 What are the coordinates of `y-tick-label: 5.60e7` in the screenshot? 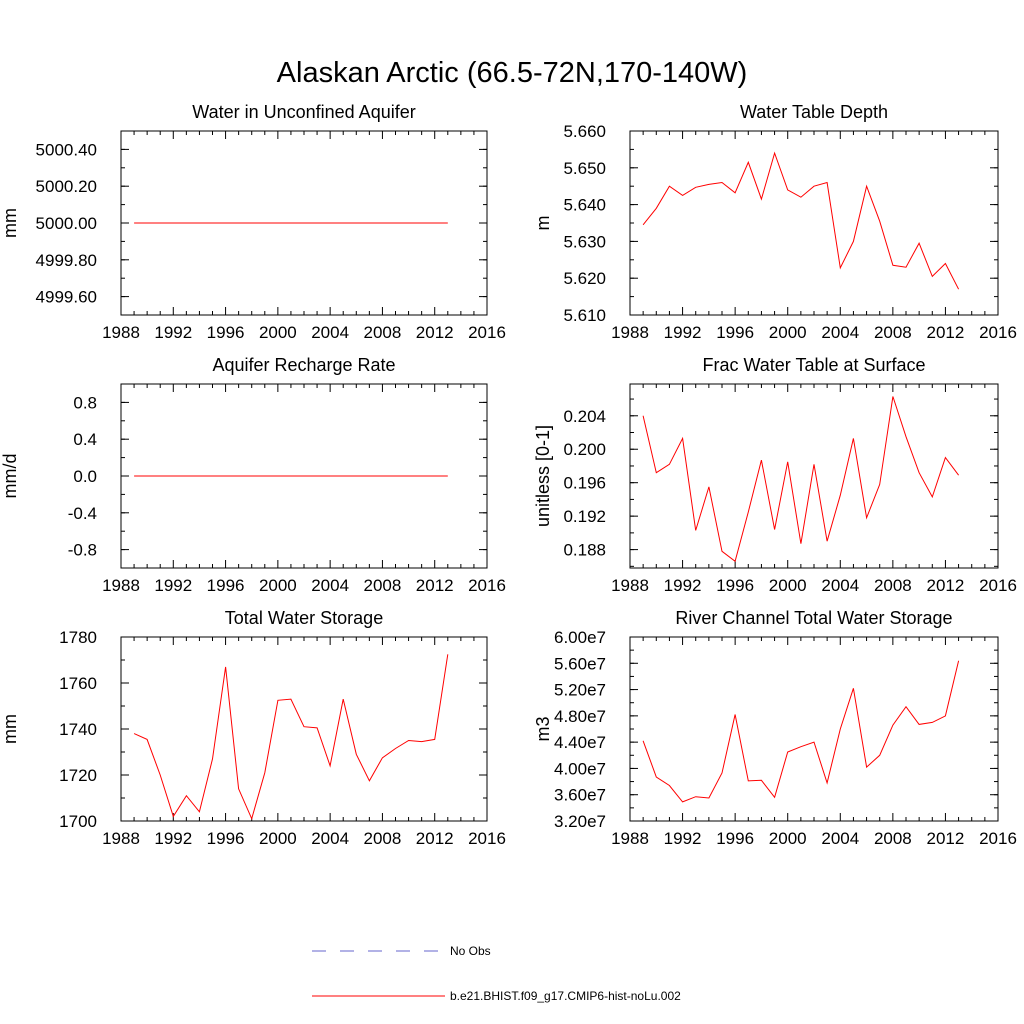 It's located at (580, 663).